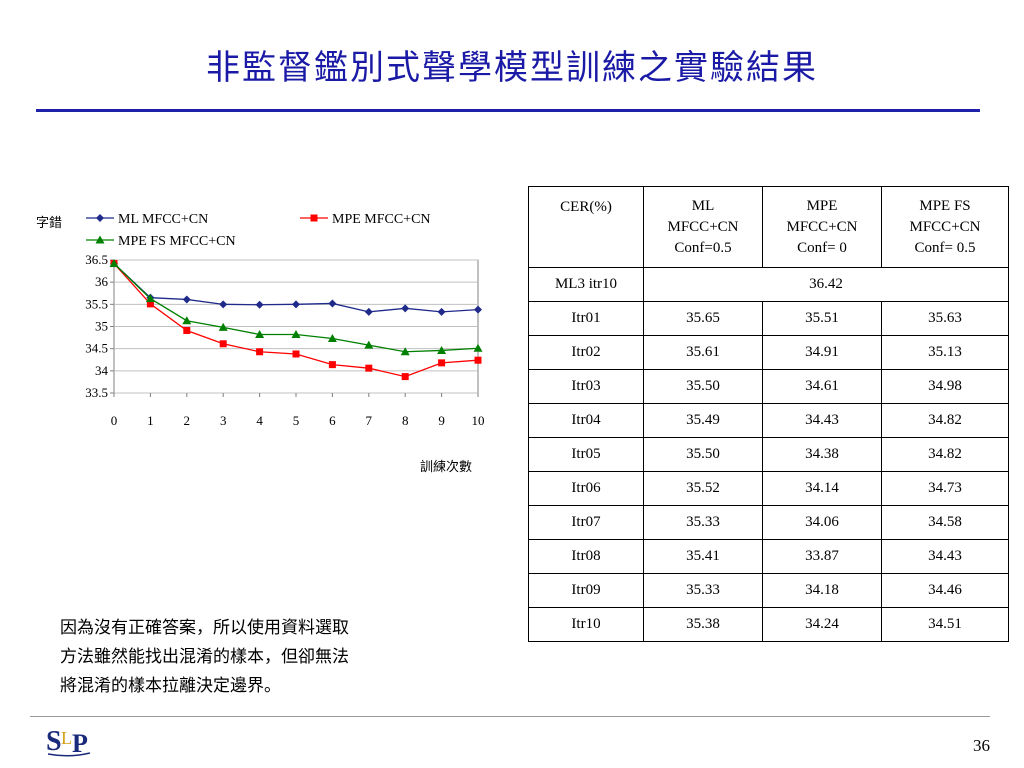 The height and width of the screenshot is (768, 1024). Describe the element at coordinates (768, 556) in the screenshot. I see `table-row: Itr08 35.41 33.87 34.43` at that location.